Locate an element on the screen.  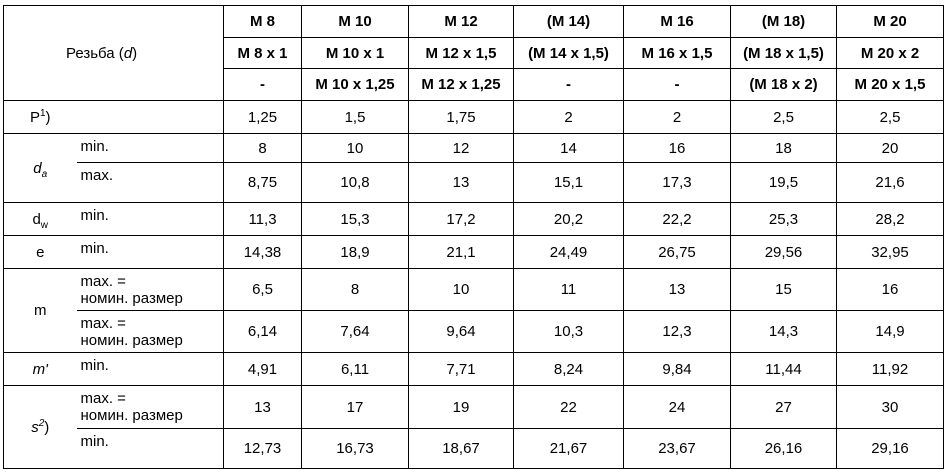
symbol-part: w is located at coordinates (44, 225).